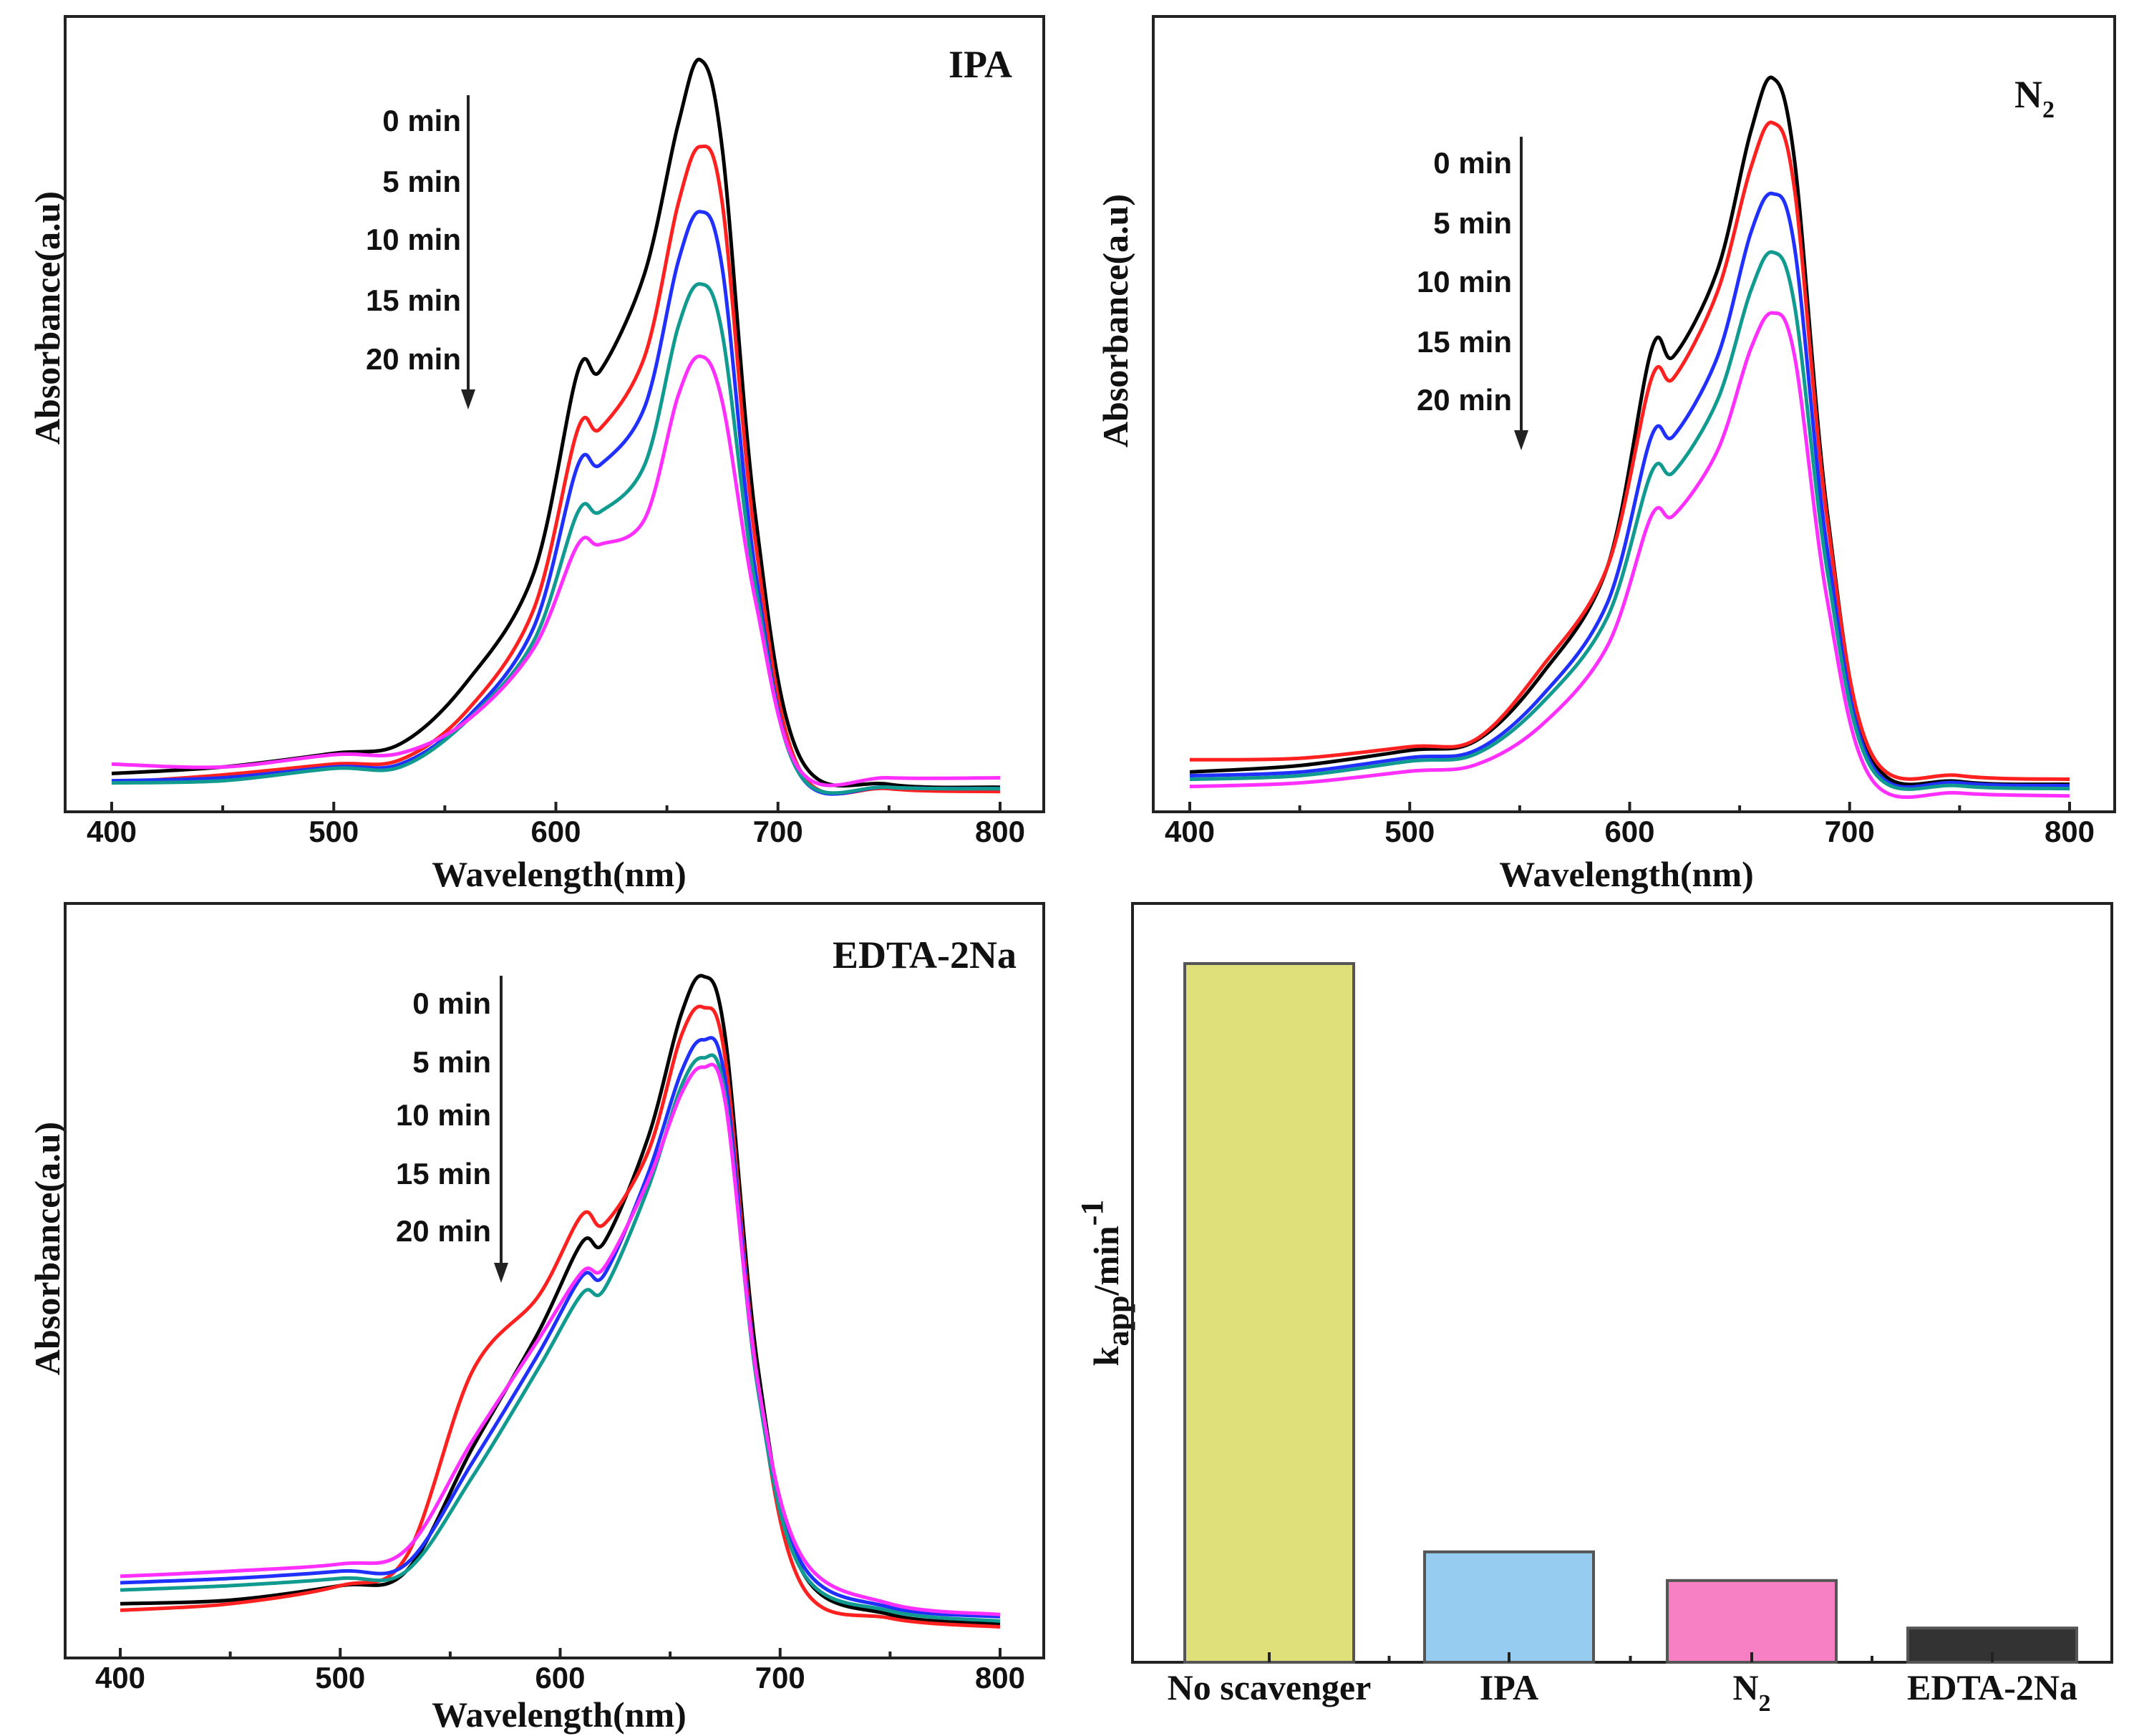 The image size is (2129, 1736). Describe the element at coordinates (559, 874) in the screenshot. I see `panel1-xlabel: Wavelength(nm)` at that location.